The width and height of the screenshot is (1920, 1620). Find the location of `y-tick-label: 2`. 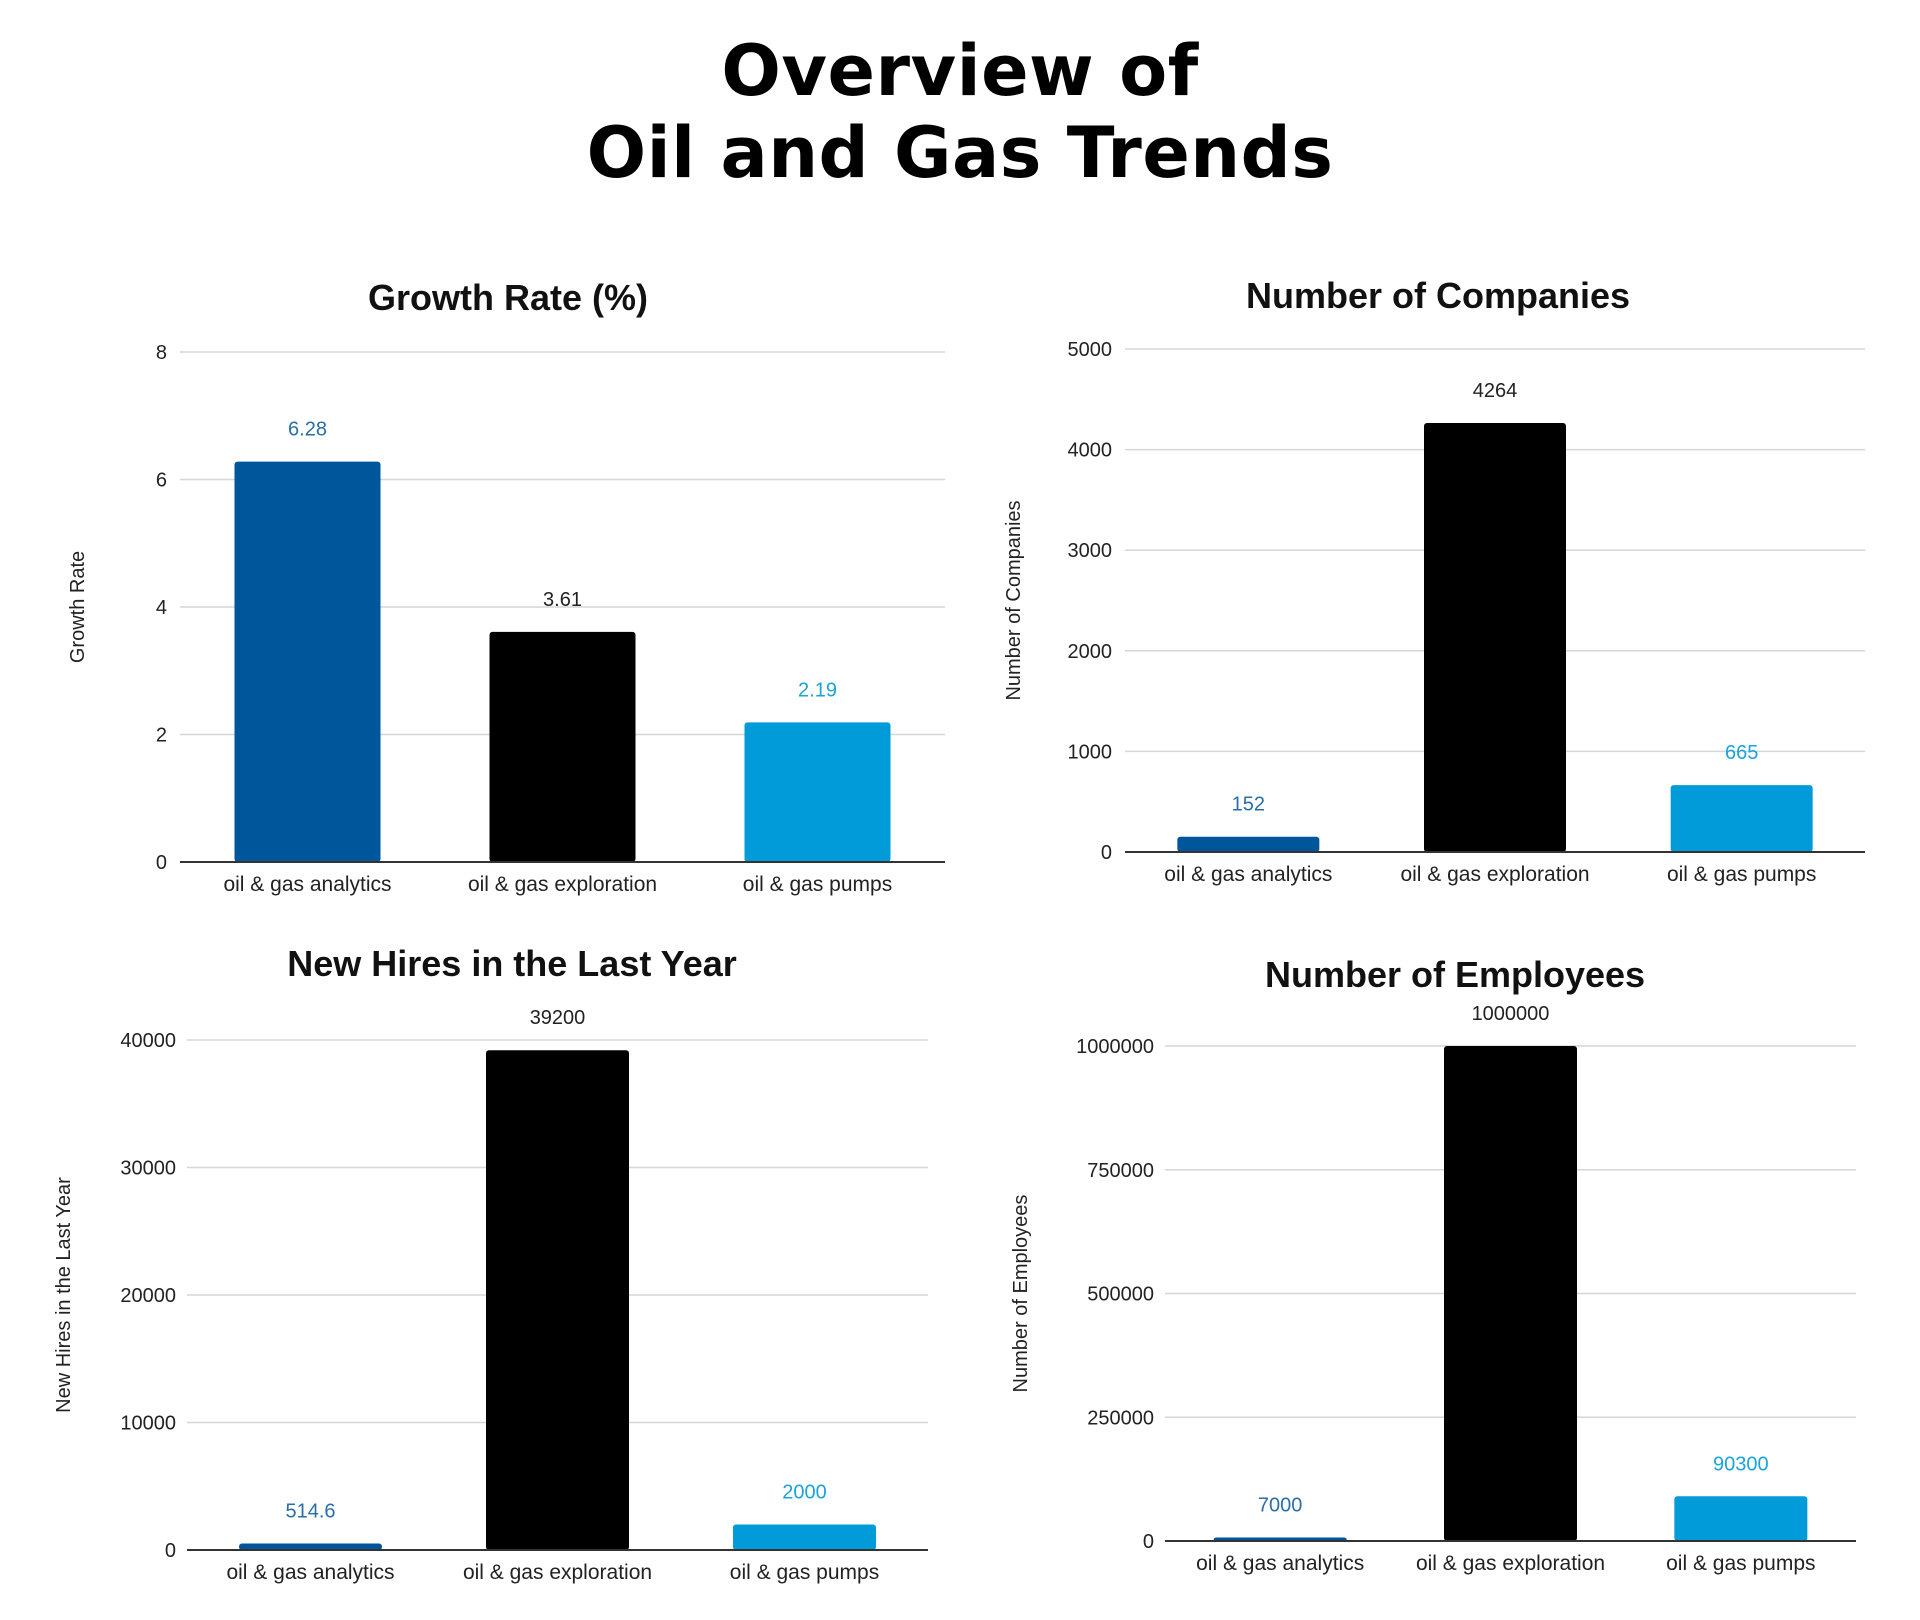

y-tick-label: 2 is located at coordinates (161, 736).